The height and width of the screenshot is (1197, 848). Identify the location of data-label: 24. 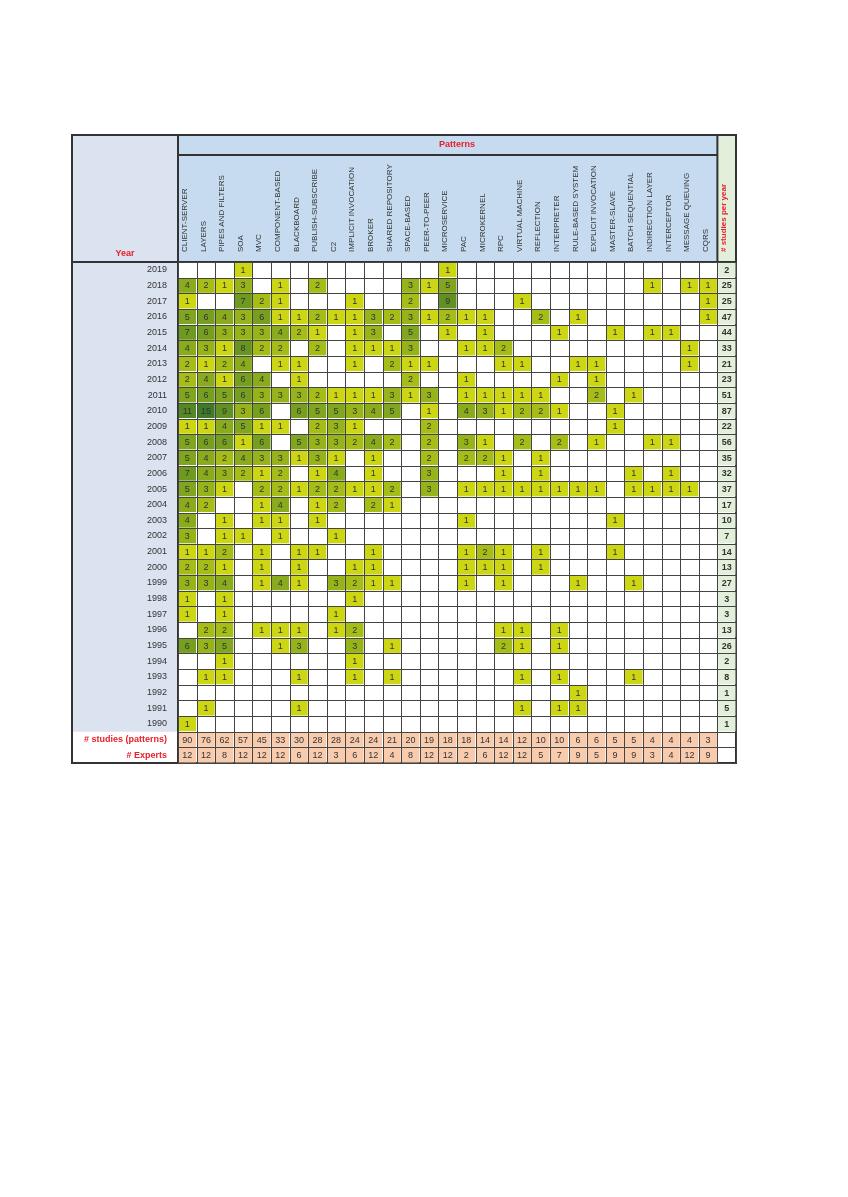
(373, 739).